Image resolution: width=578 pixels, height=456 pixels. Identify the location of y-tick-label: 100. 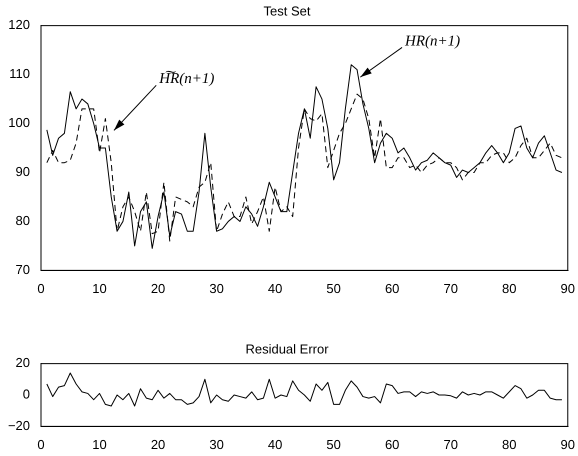
(19, 122).